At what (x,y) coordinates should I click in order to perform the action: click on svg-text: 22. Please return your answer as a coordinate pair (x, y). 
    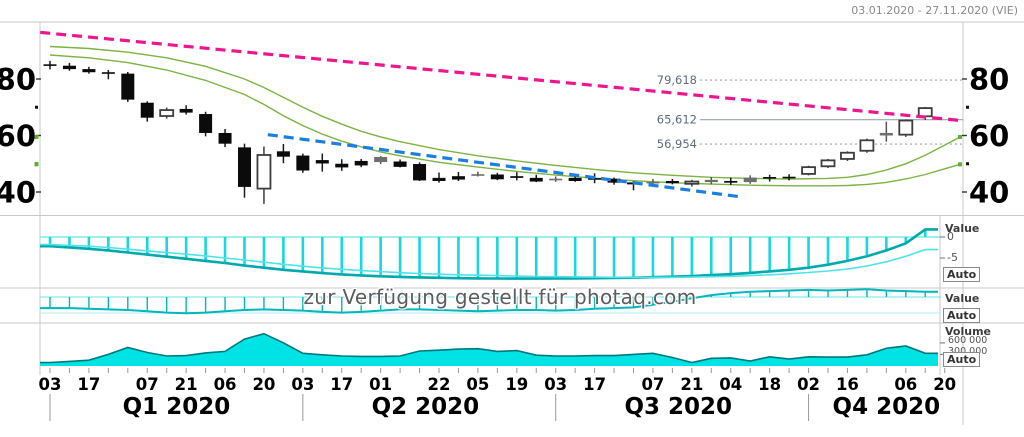
    Looking at the image, I should click on (439, 384).